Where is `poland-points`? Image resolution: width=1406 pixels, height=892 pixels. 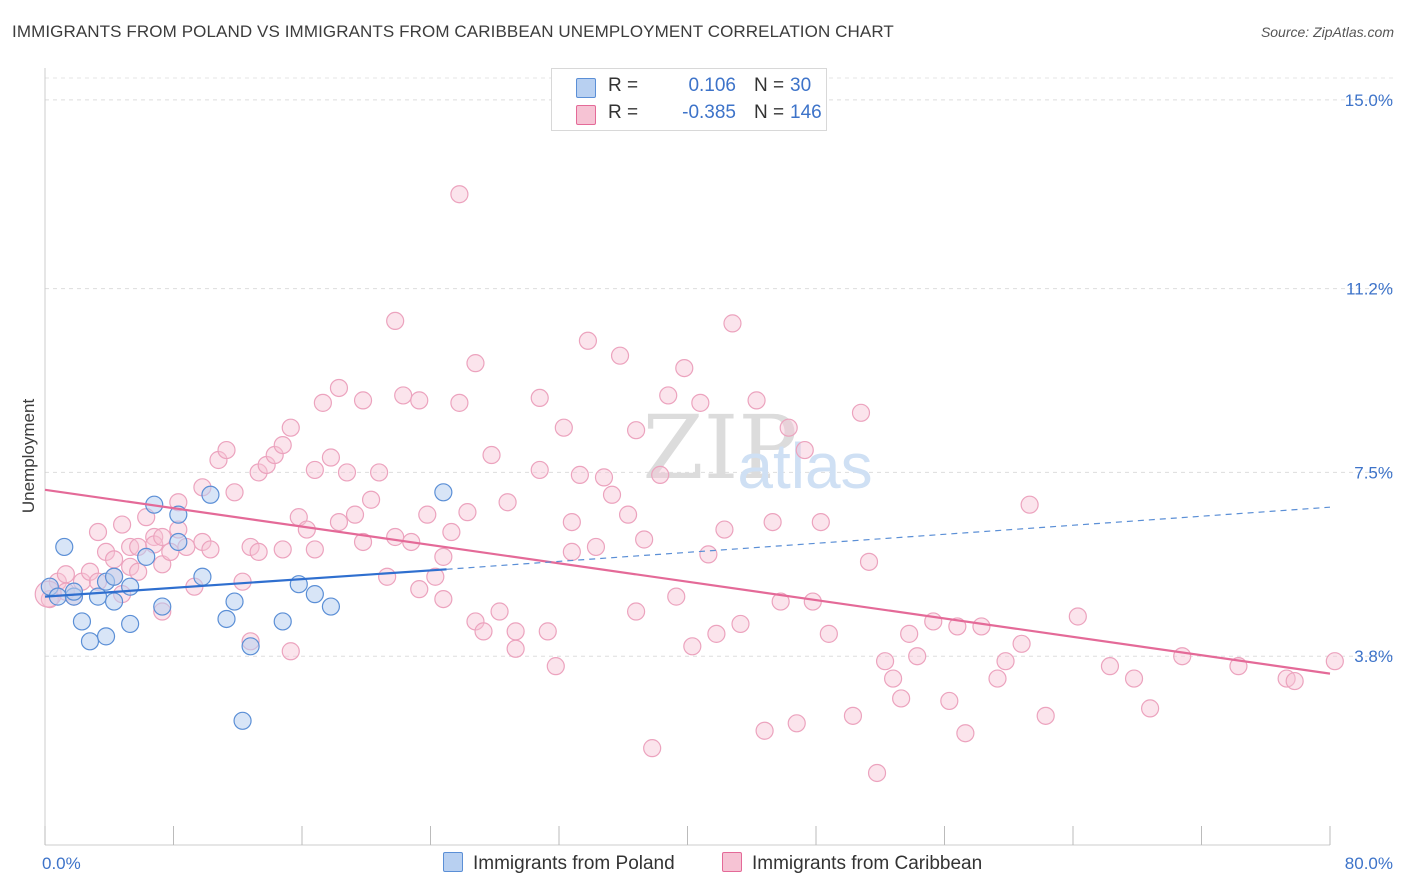
poland-points is located at coordinates (246, 606).